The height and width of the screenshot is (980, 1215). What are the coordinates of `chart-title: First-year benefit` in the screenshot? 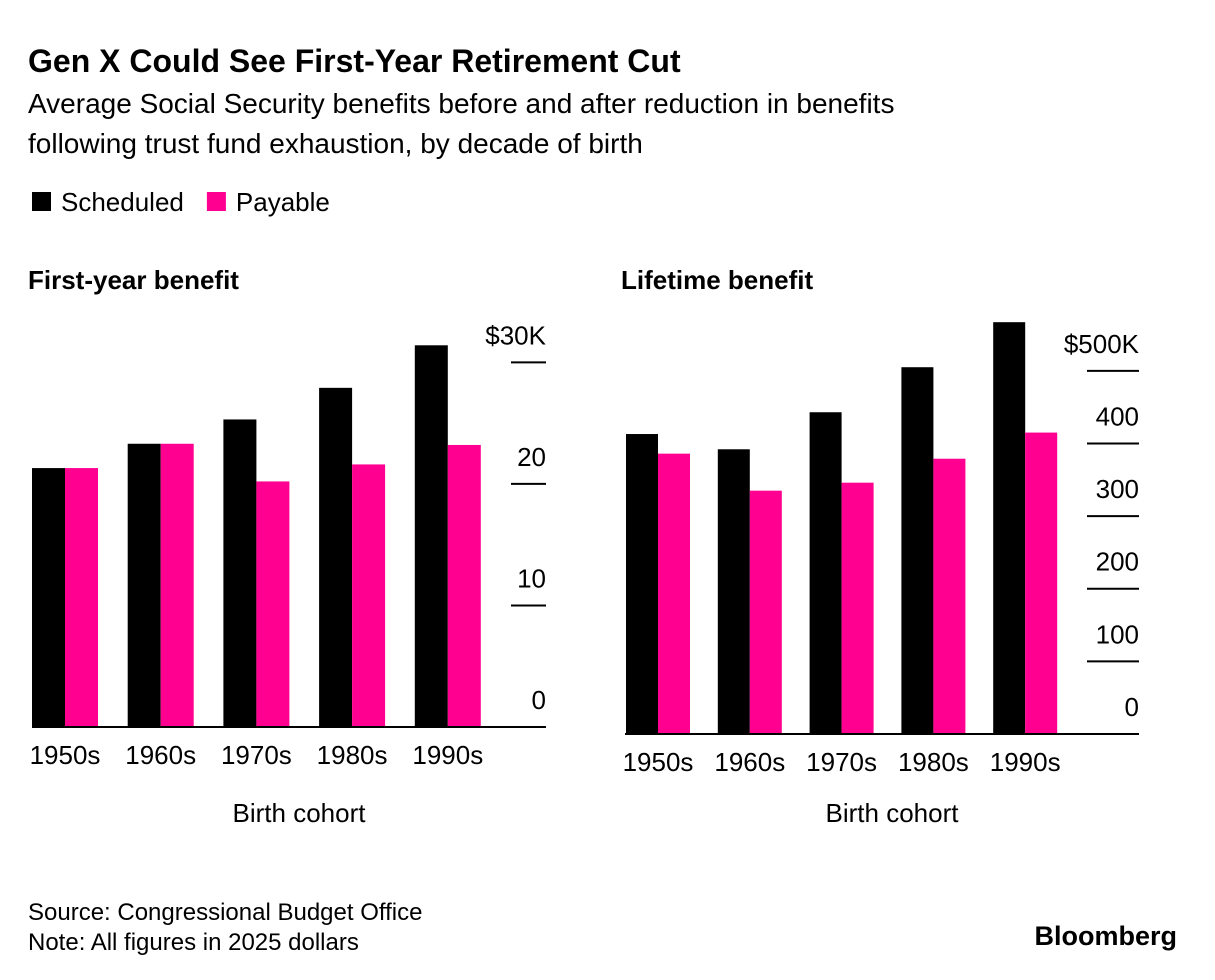 It's located at (133, 280).